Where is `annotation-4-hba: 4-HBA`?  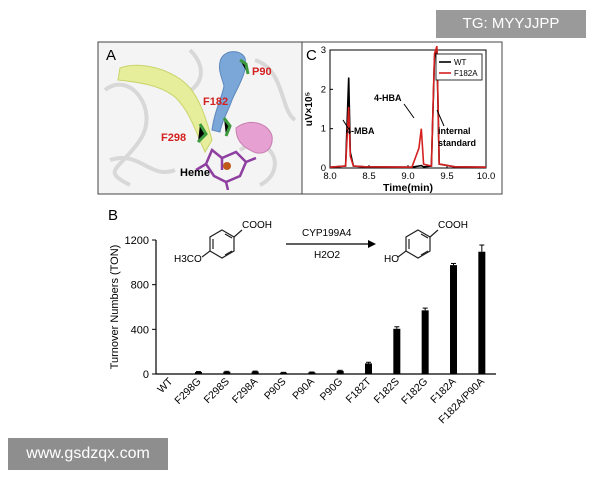 annotation-4-hba: 4-HBA is located at coordinates (388, 98).